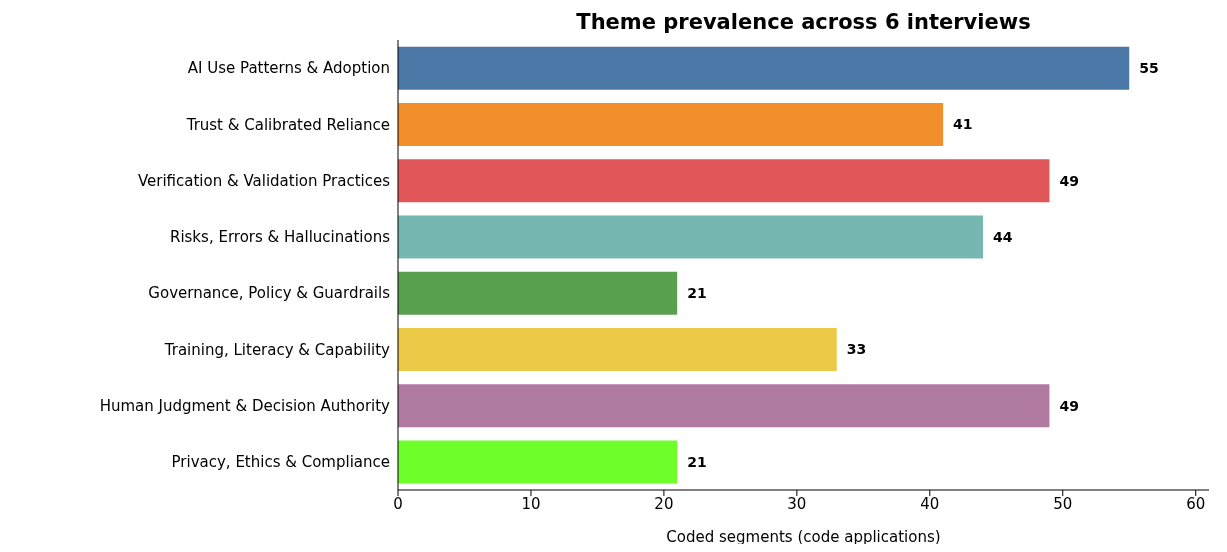  I want to click on y-tick-label: AI Use Patterns & Adoption, so click(288, 68).